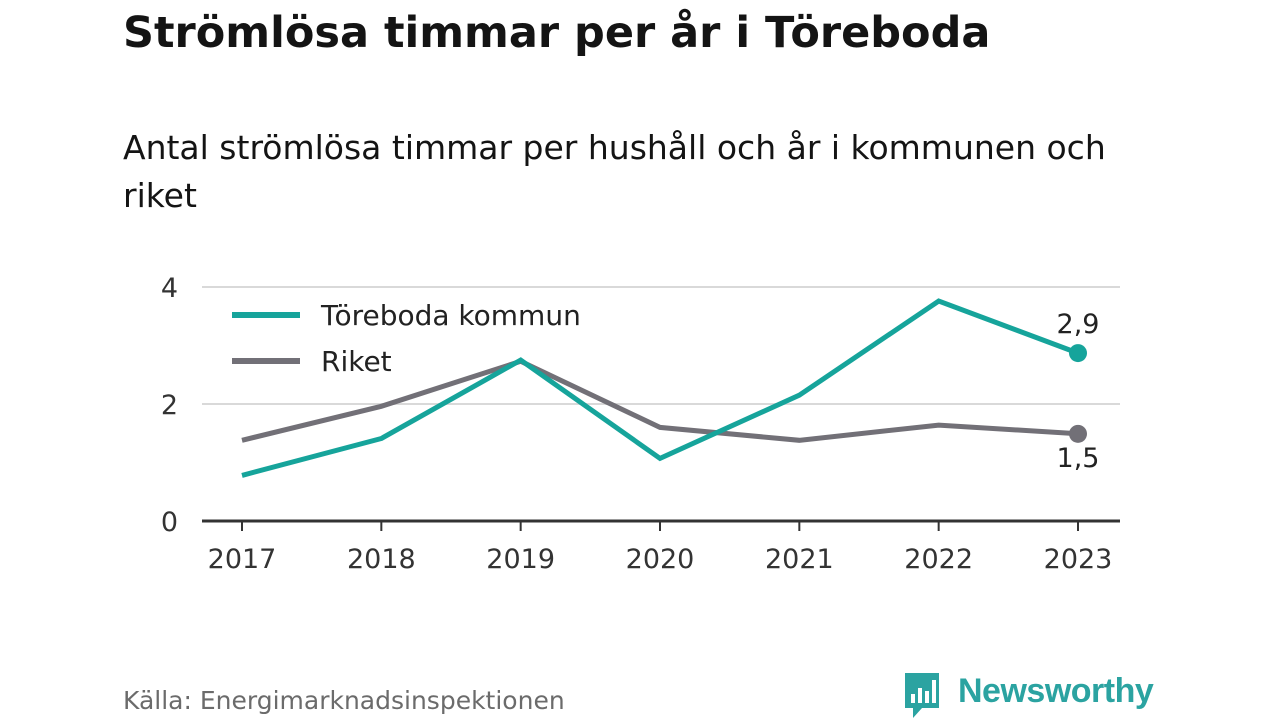 The height and width of the screenshot is (720, 1280). Describe the element at coordinates (381, 559) in the screenshot. I see `x-tick-label: 2018` at that location.